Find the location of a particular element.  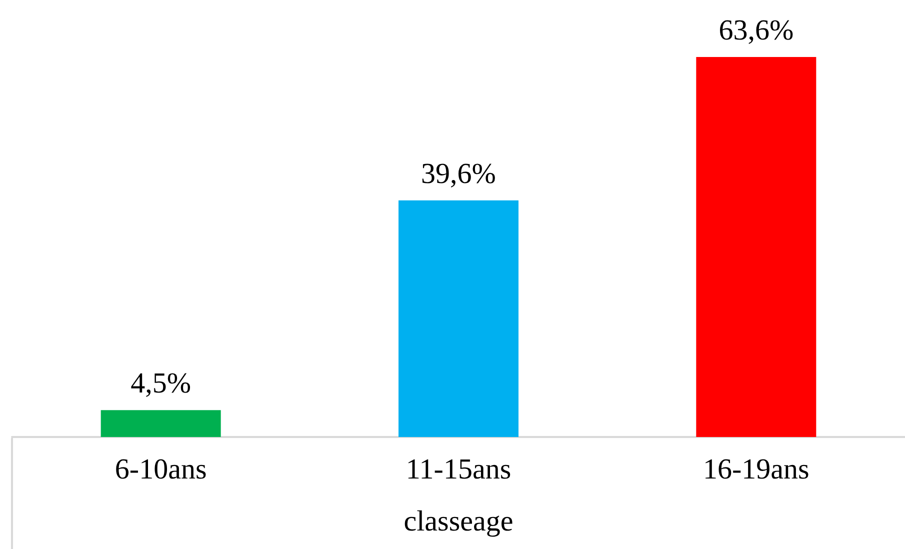

x-tick-label: 6-10ans is located at coordinates (160, 470).